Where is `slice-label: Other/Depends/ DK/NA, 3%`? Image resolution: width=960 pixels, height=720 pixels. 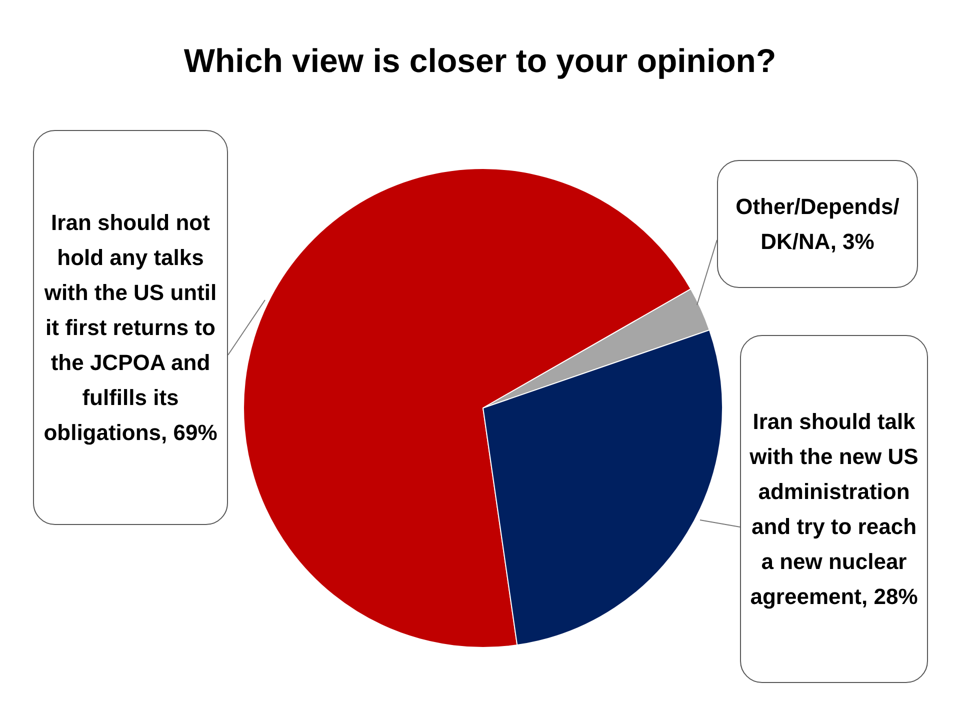
slice-label: Other/Depends/ DK/NA, 3% is located at coordinates (817, 224).